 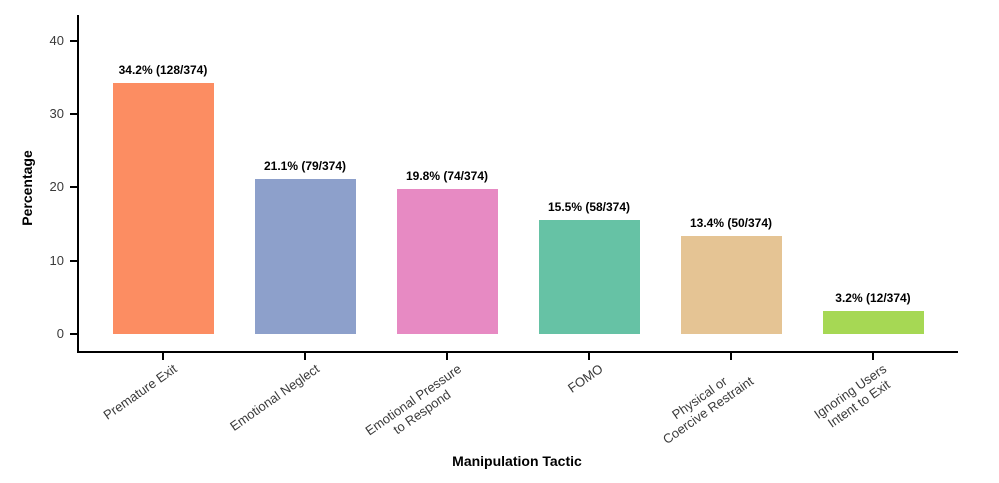 What do you see at coordinates (413, 400) in the screenshot?
I see `x-tick-label: Emotional Pressure to Respond` at bounding box center [413, 400].